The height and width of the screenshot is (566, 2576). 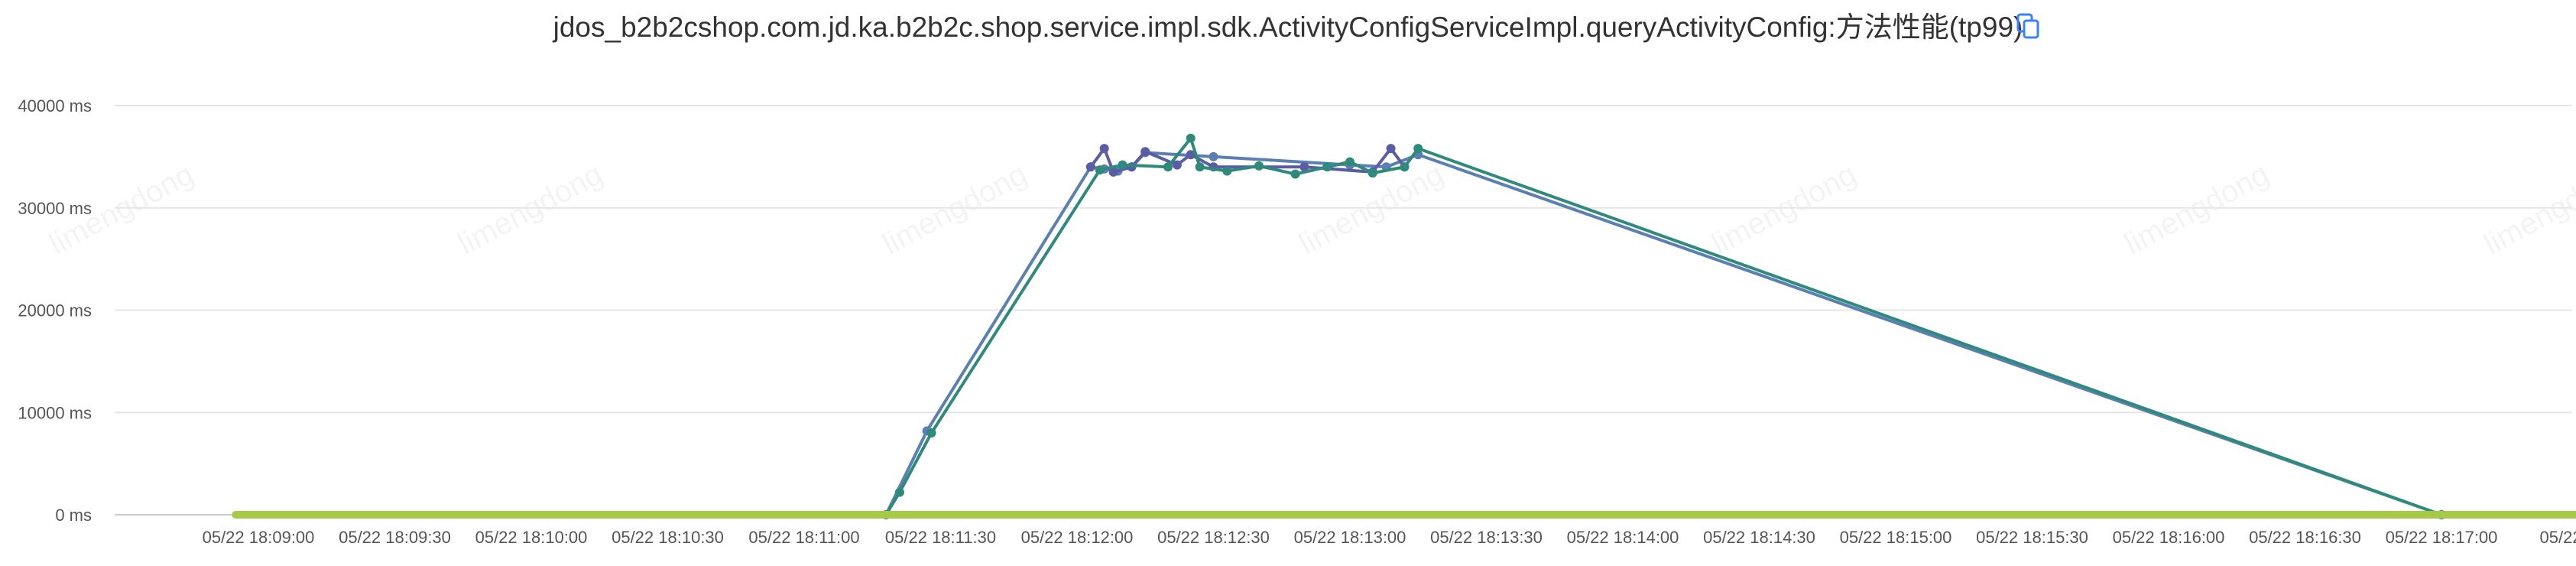 I want to click on x-tick-label: 05/22 18:10:00, so click(x=531, y=537).